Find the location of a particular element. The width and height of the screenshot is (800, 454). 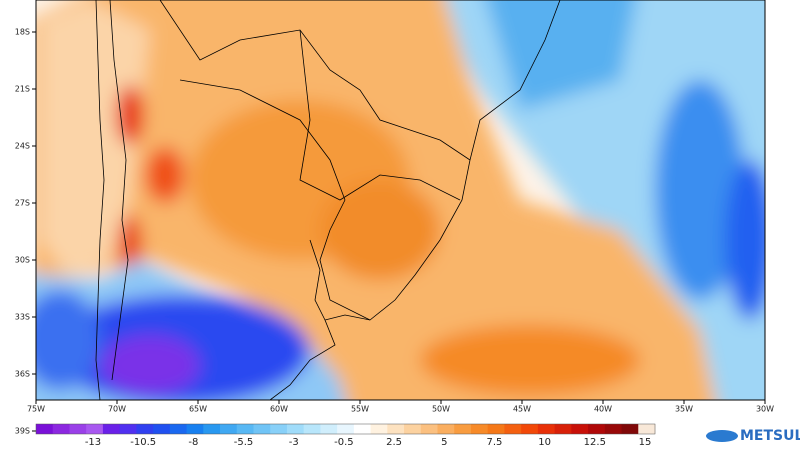

logo-icon is located at coordinates (722, 436).